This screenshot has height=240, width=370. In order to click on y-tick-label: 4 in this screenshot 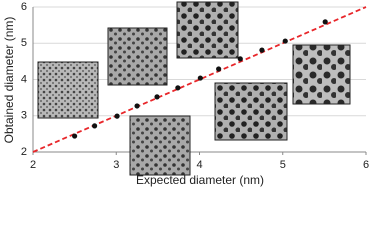, I will do `click(24, 79)`.